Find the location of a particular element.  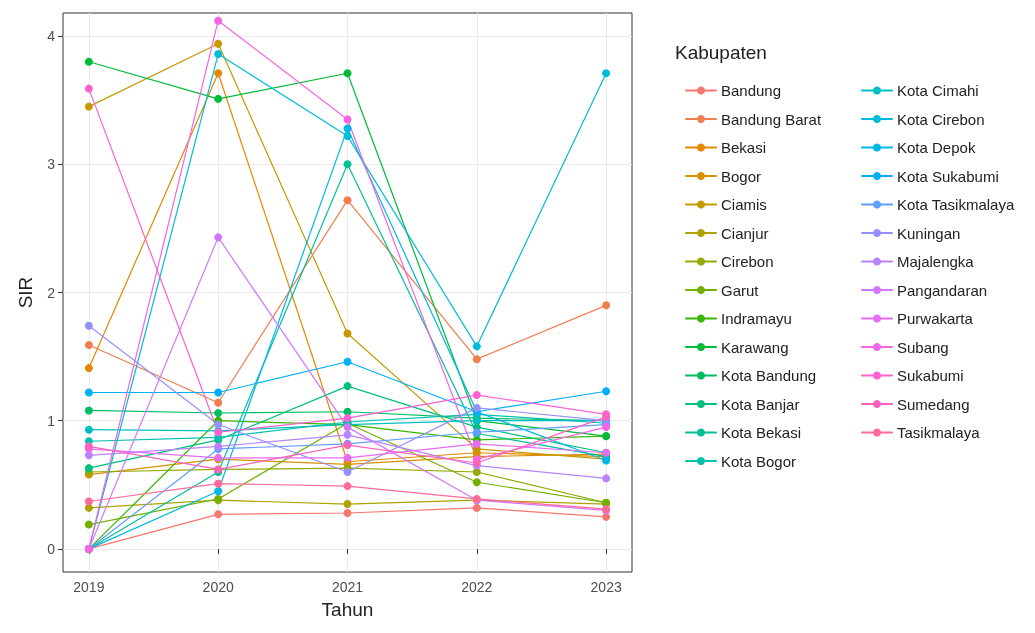

legend-label: Kota Bandung is located at coordinates (769, 375).